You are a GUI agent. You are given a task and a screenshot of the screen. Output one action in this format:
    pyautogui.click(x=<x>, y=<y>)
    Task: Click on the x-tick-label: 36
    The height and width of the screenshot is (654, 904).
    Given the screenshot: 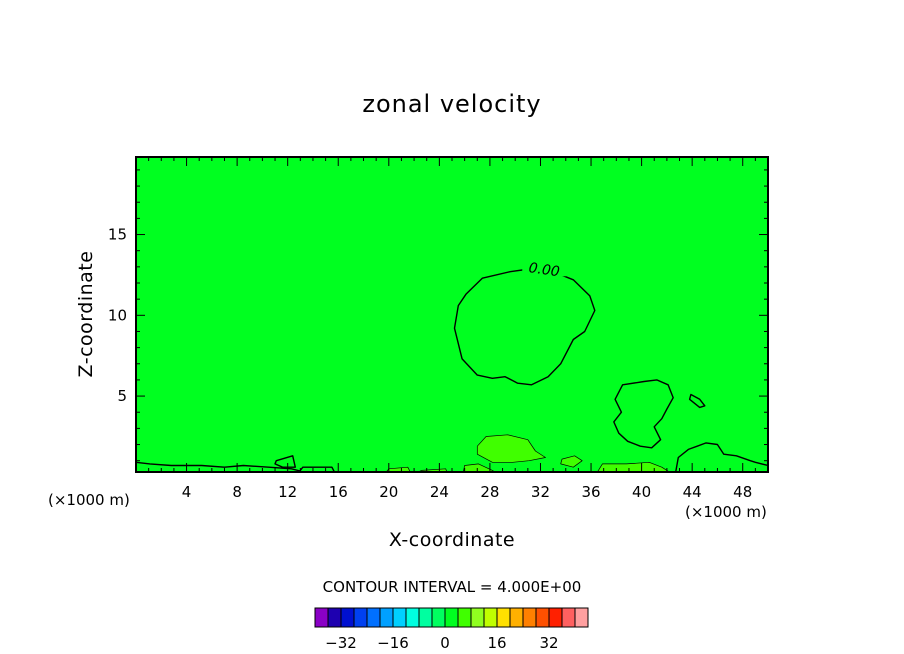 What is the action you would take?
    pyautogui.click(x=590, y=492)
    